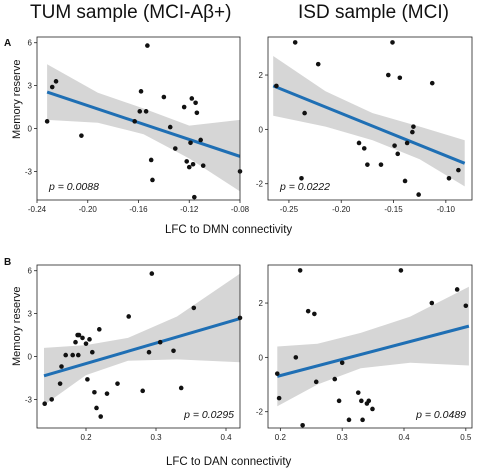  I want to click on confidence-band-a-left, so click(143, 128).